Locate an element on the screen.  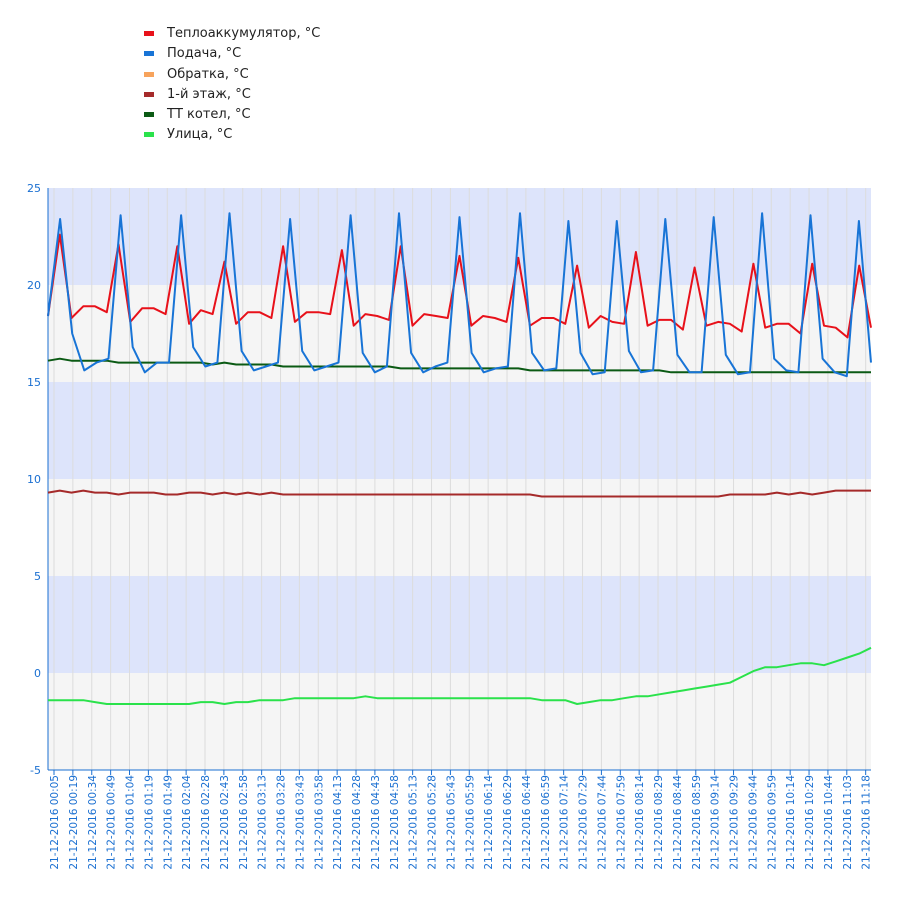
x-tick-label: 21-12-2016 04:58 is located at coordinates (395, 822).